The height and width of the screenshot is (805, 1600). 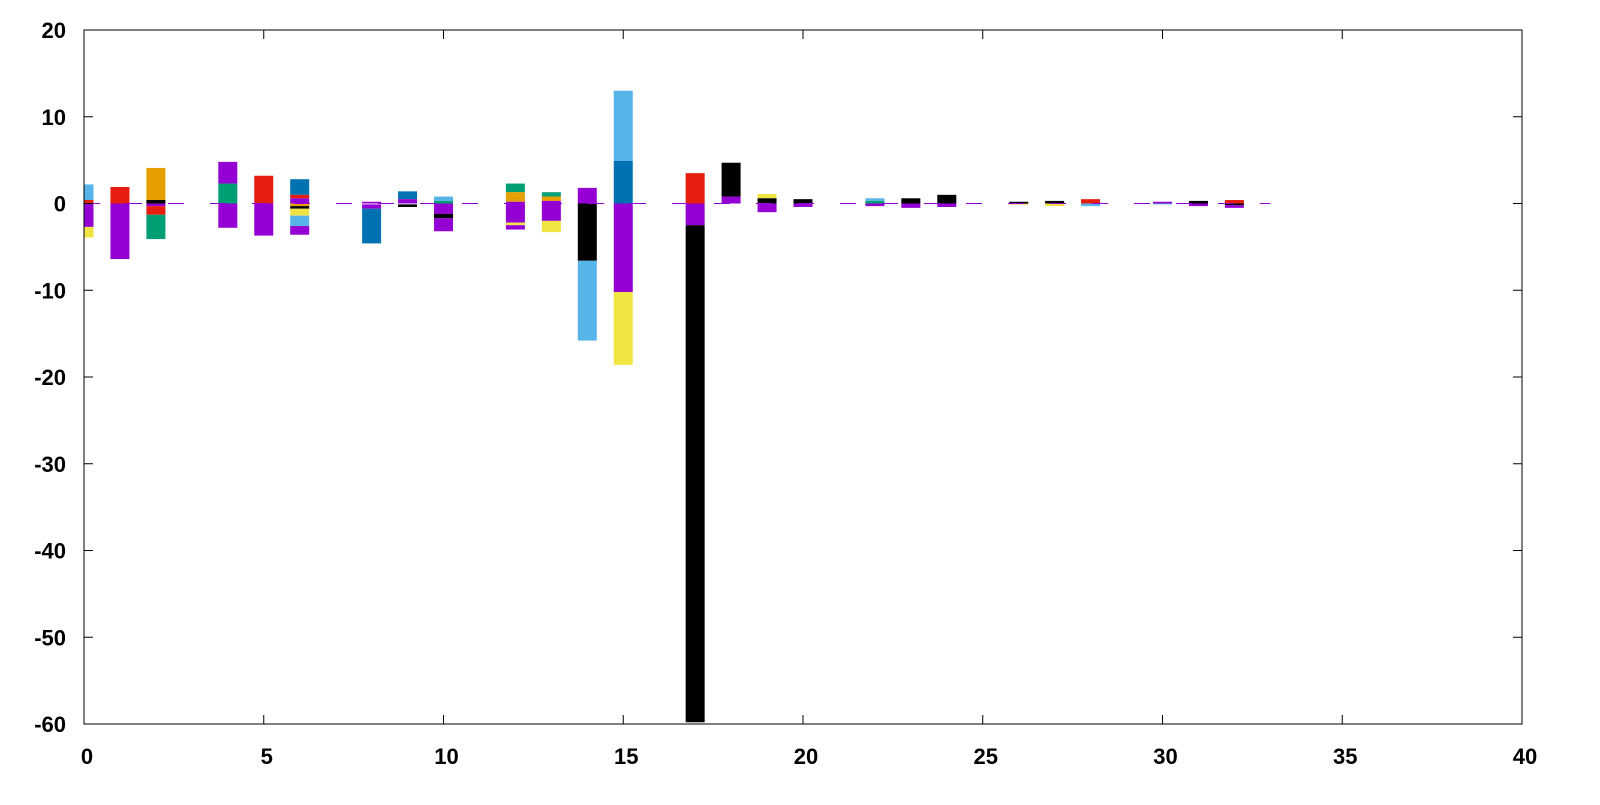 I want to click on x-tick-label: 30, so click(x=1165, y=756).